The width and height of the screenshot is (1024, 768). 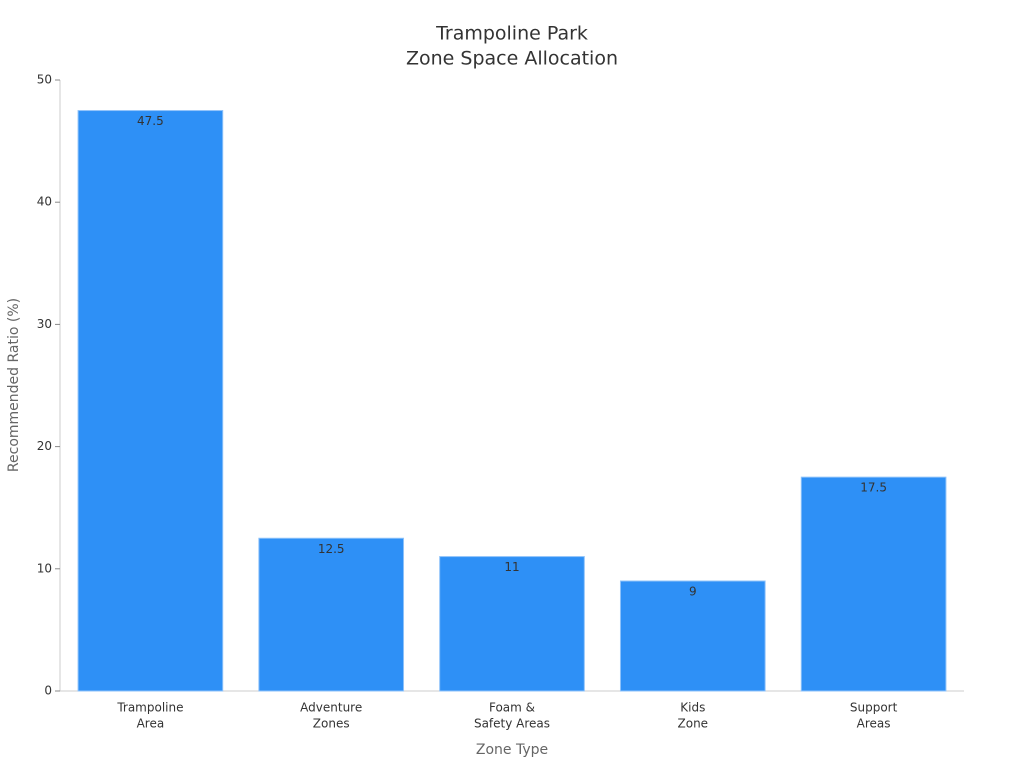 I want to click on x-tick-label: Safety Areas, so click(x=512, y=724).